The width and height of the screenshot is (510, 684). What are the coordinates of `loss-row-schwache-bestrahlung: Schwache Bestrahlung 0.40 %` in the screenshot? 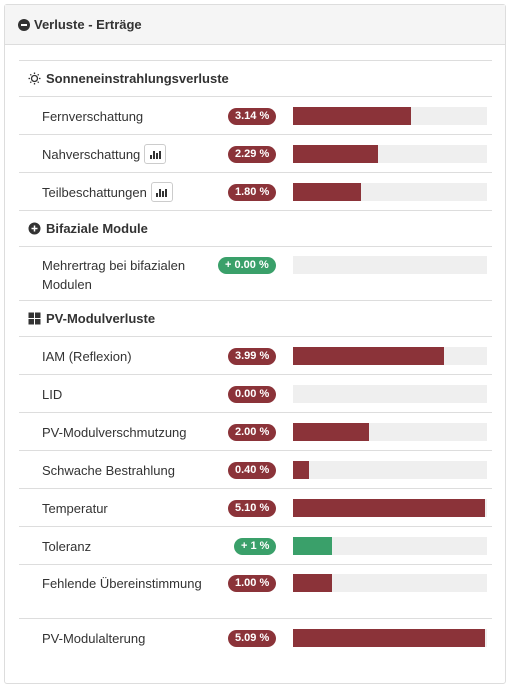 It's located at (255, 469).